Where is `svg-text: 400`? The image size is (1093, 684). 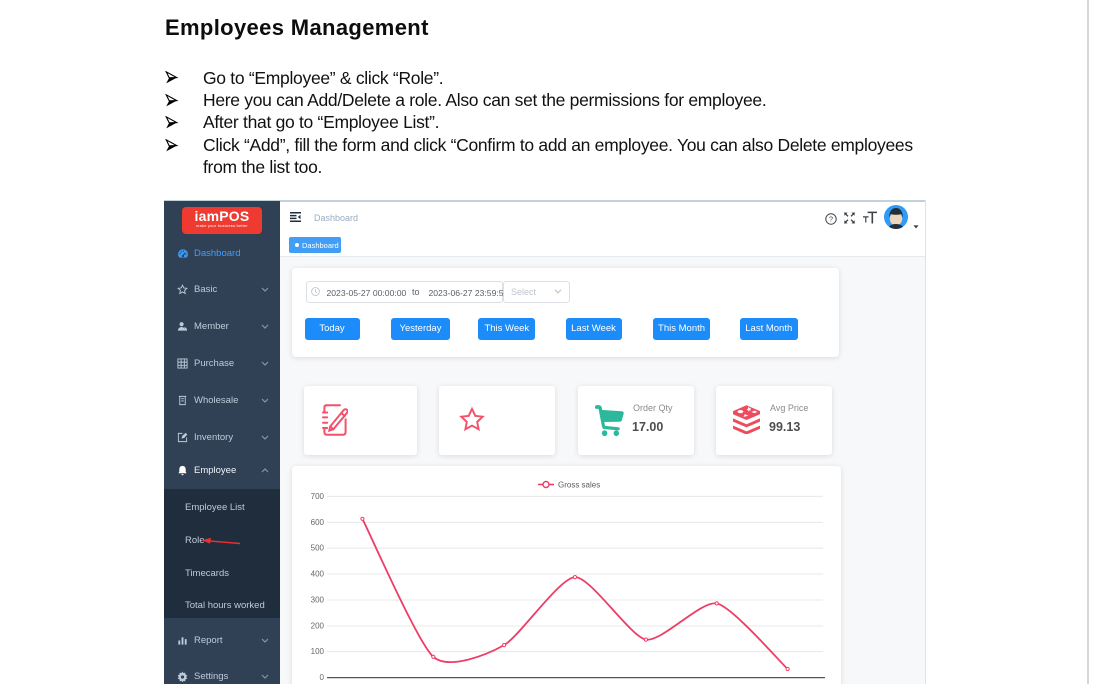 svg-text: 400 is located at coordinates (318, 574).